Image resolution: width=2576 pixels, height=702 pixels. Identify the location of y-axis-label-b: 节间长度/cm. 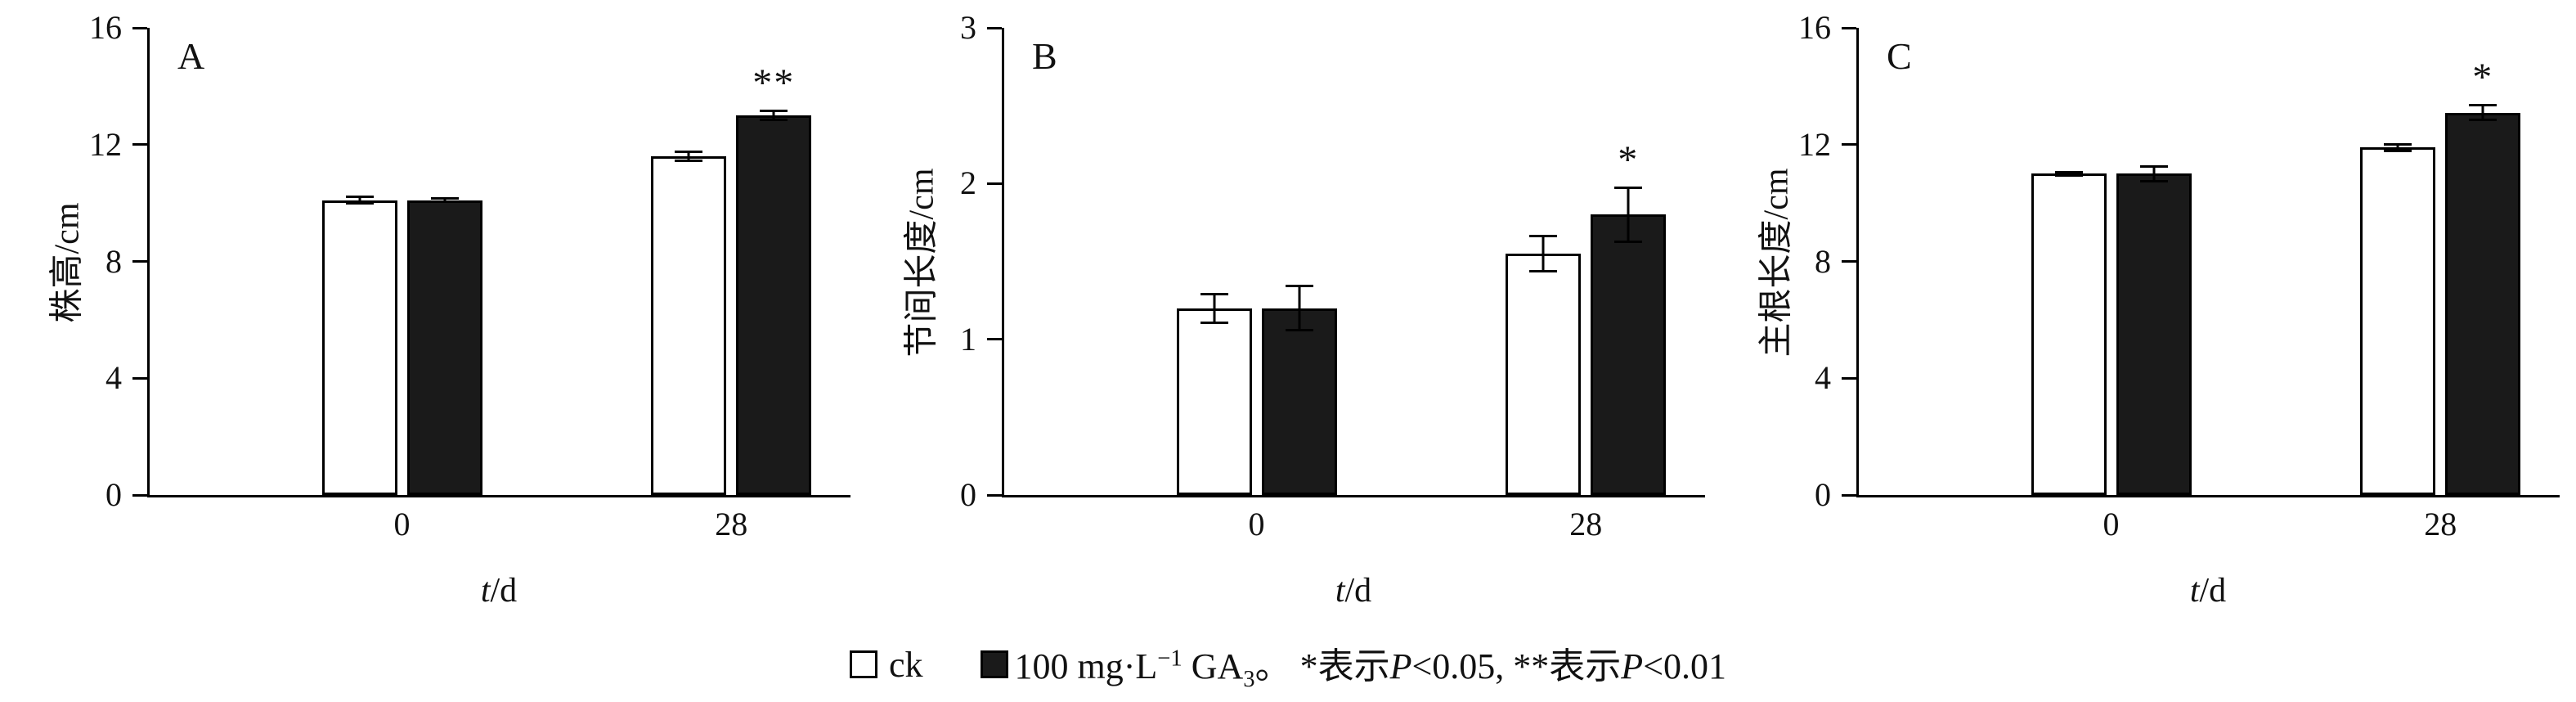
(922, 263).